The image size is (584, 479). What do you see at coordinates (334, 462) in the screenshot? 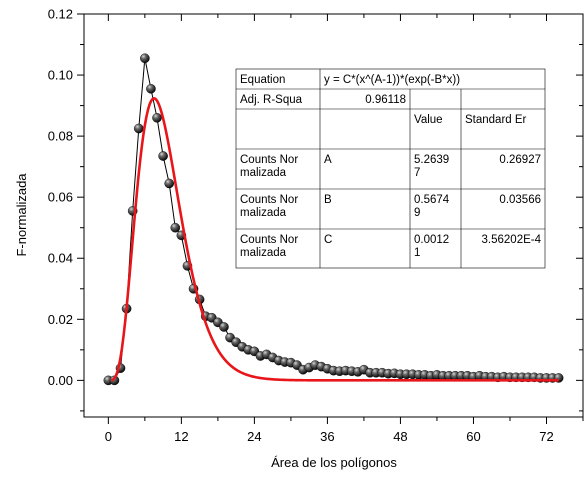
I see `x-axis-title: Área de los polígonos` at bounding box center [334, 462].